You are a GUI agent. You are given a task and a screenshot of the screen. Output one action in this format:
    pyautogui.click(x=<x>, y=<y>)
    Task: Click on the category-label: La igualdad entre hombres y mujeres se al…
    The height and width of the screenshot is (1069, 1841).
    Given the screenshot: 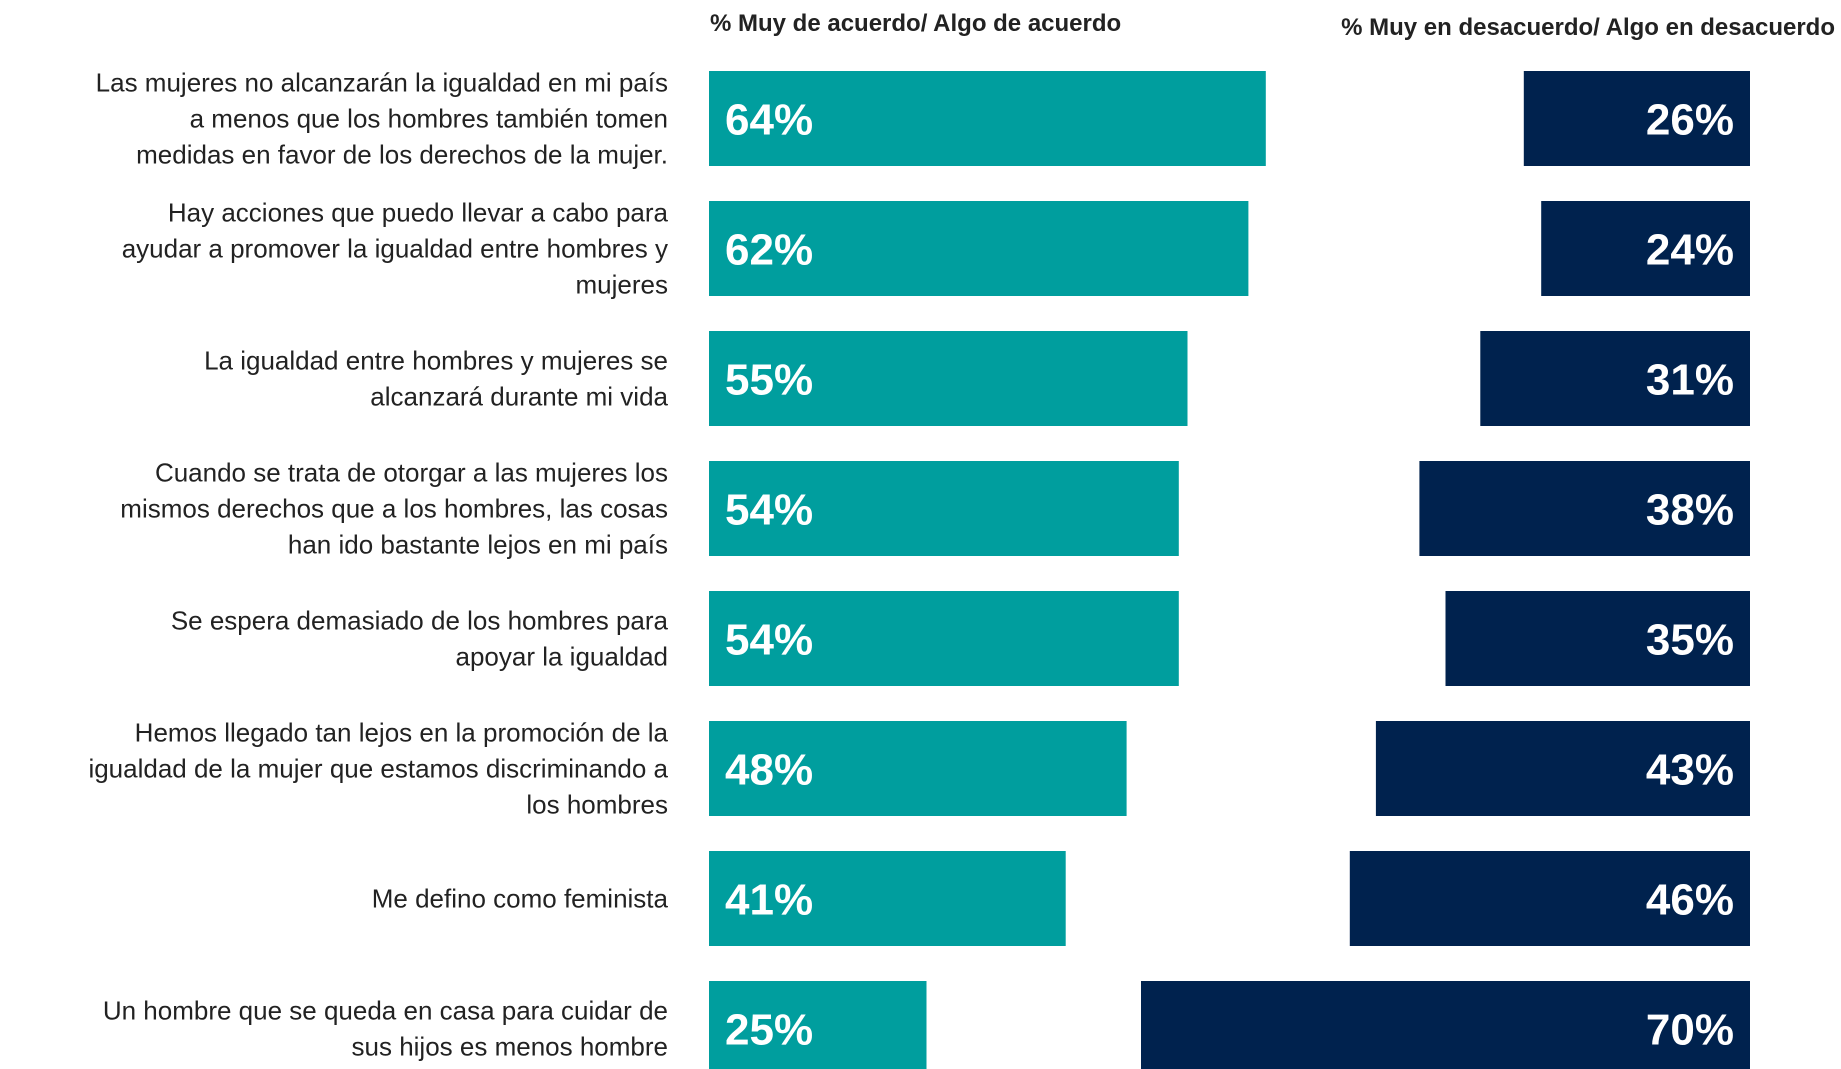 What is the action you would take?
    pyautogui.click(x=436, y=379)
    